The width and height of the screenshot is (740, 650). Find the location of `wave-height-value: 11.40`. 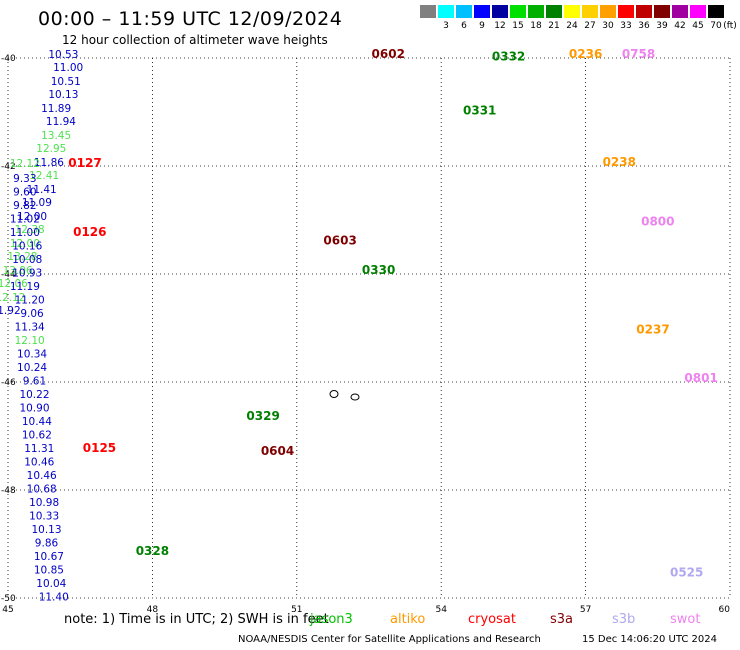

wave-height-value: 11.40 is located at coordinates (54, 598).